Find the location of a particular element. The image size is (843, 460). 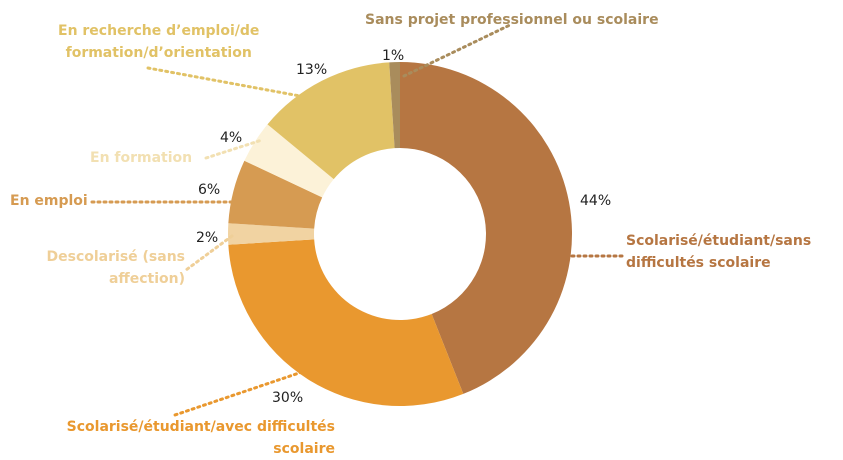

value-label: 2% is located at coordinates (207, 238).